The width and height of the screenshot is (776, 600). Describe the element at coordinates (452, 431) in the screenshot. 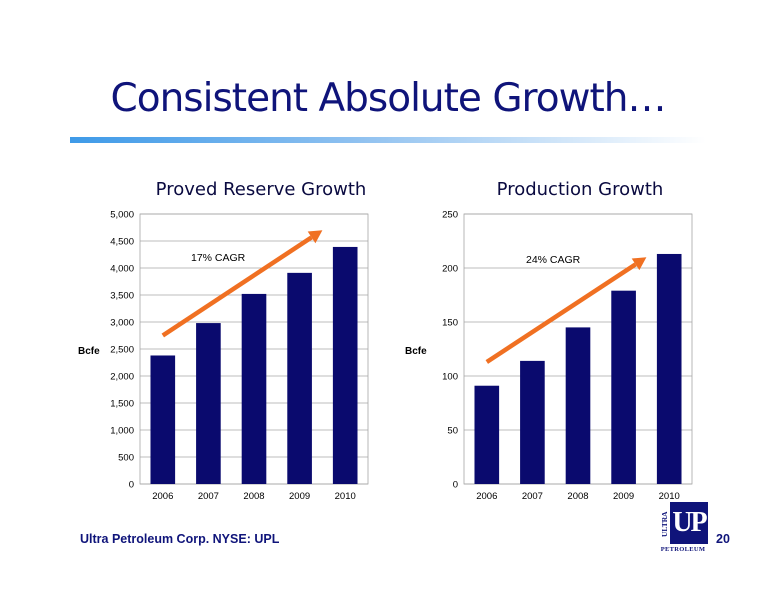

I see `y-tick-label: 50` at that location.